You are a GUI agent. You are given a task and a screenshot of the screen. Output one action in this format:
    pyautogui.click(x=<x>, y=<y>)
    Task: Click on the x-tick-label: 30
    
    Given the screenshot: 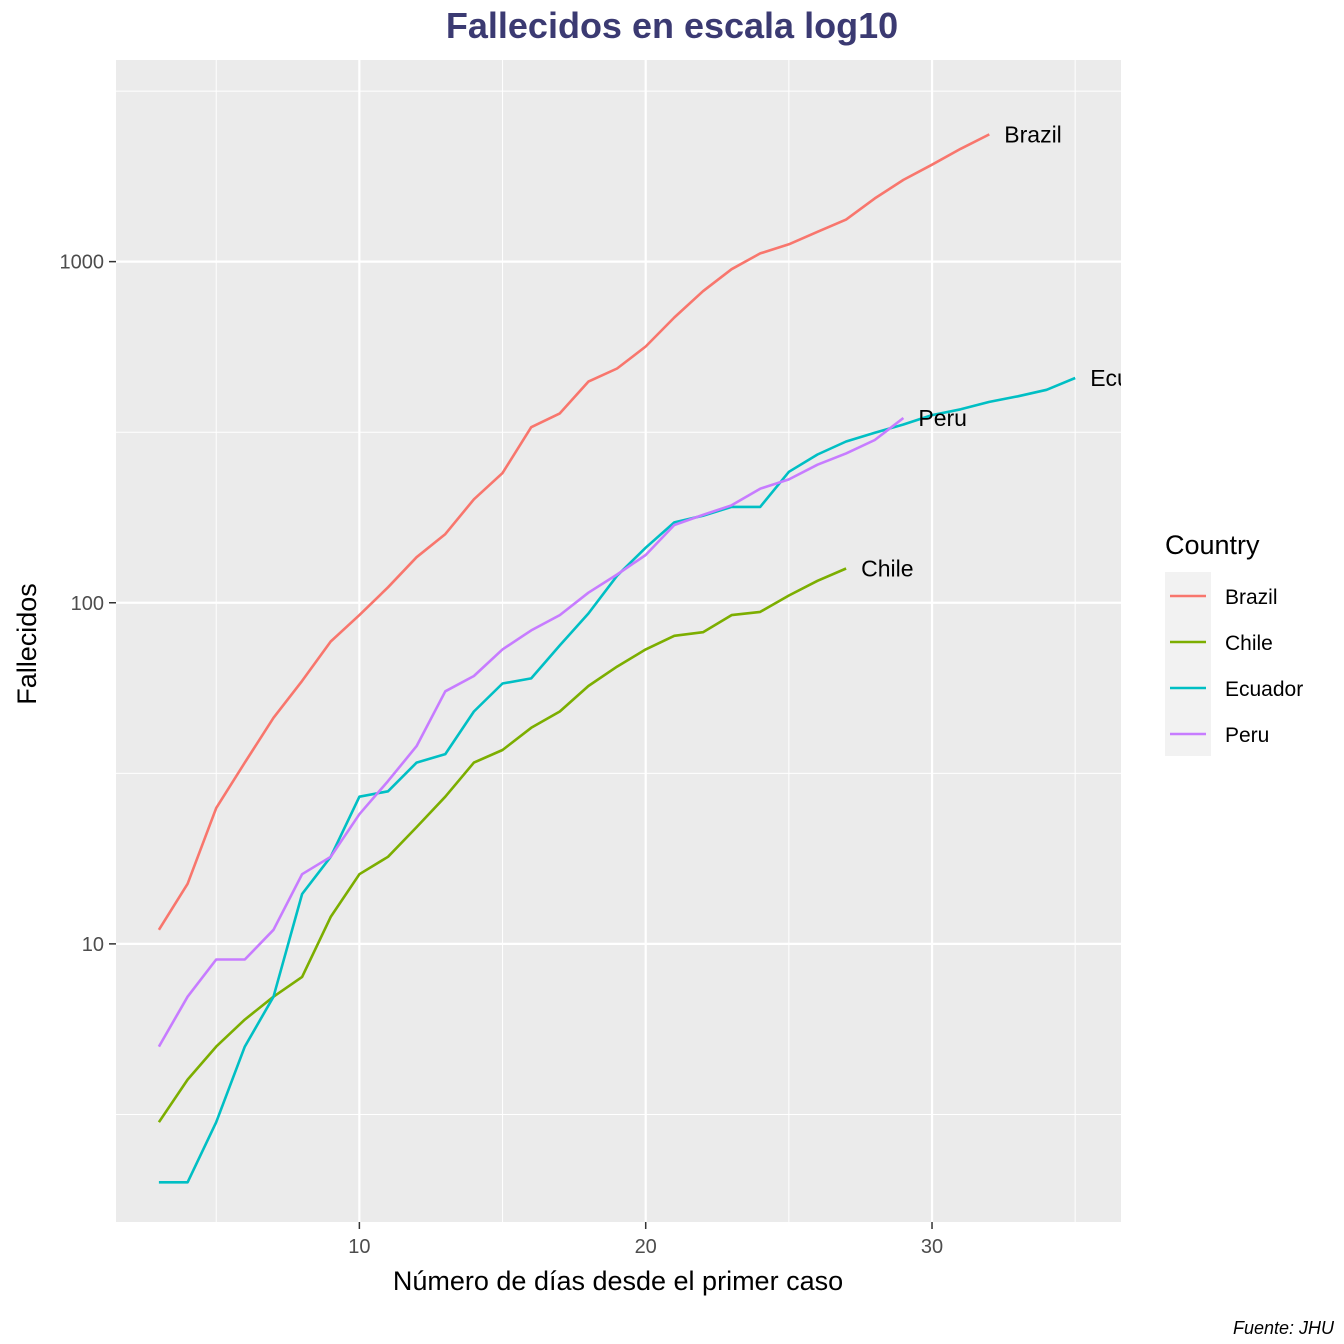 What is the action you would take?
    pyautogui.click(x=932, y=1247)
    